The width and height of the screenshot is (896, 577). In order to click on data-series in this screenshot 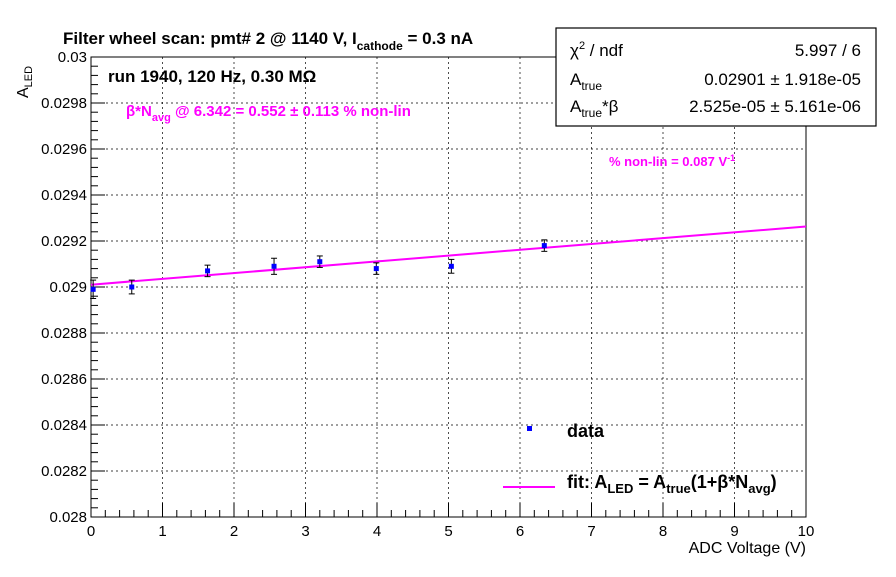, I will do `click(319, 269)`.